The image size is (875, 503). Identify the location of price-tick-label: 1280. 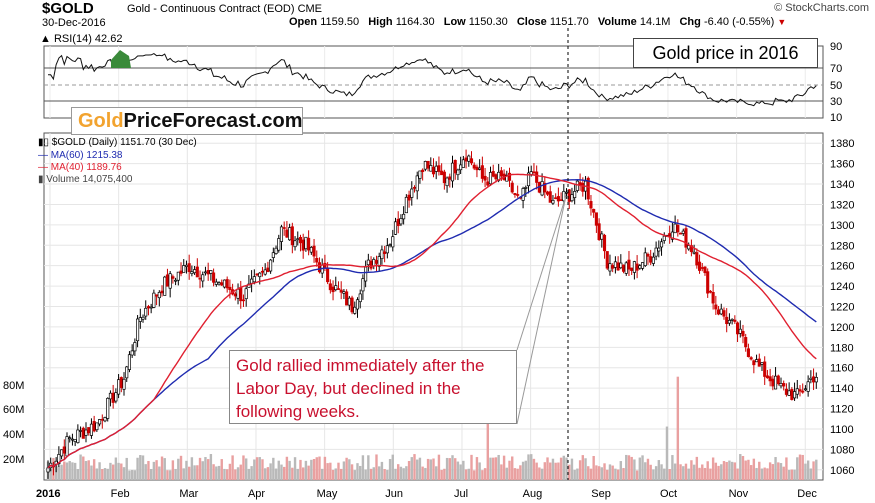
(842, 246).